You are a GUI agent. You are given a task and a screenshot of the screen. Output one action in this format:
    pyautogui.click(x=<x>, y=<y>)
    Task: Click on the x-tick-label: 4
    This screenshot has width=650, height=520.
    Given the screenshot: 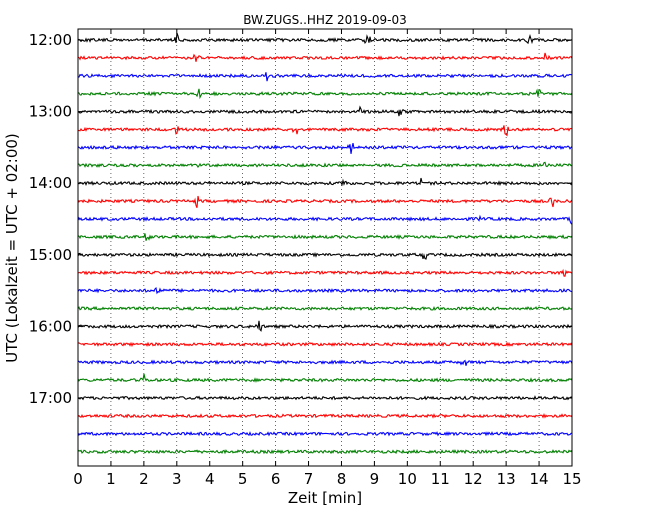 What is the action you would take?
    pyautogui.click(x=210, y=479)
    